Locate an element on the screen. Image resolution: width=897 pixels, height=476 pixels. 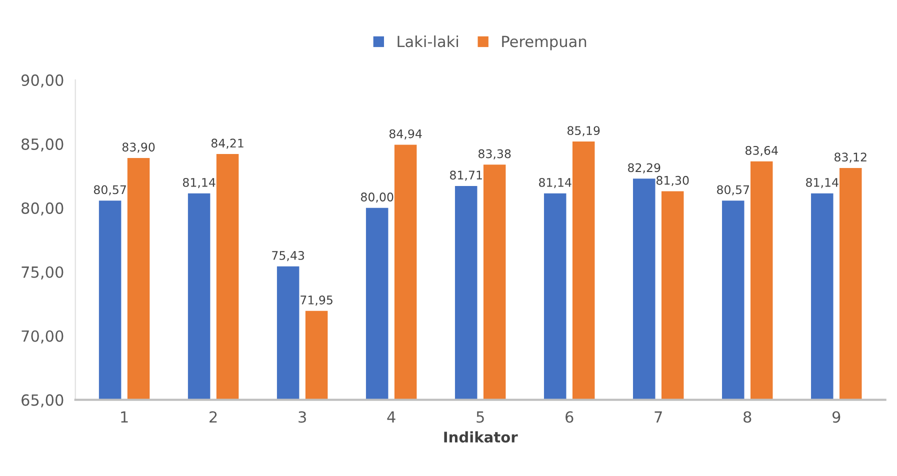
x-tick-label: 6 is located at coordinates (570, 417).